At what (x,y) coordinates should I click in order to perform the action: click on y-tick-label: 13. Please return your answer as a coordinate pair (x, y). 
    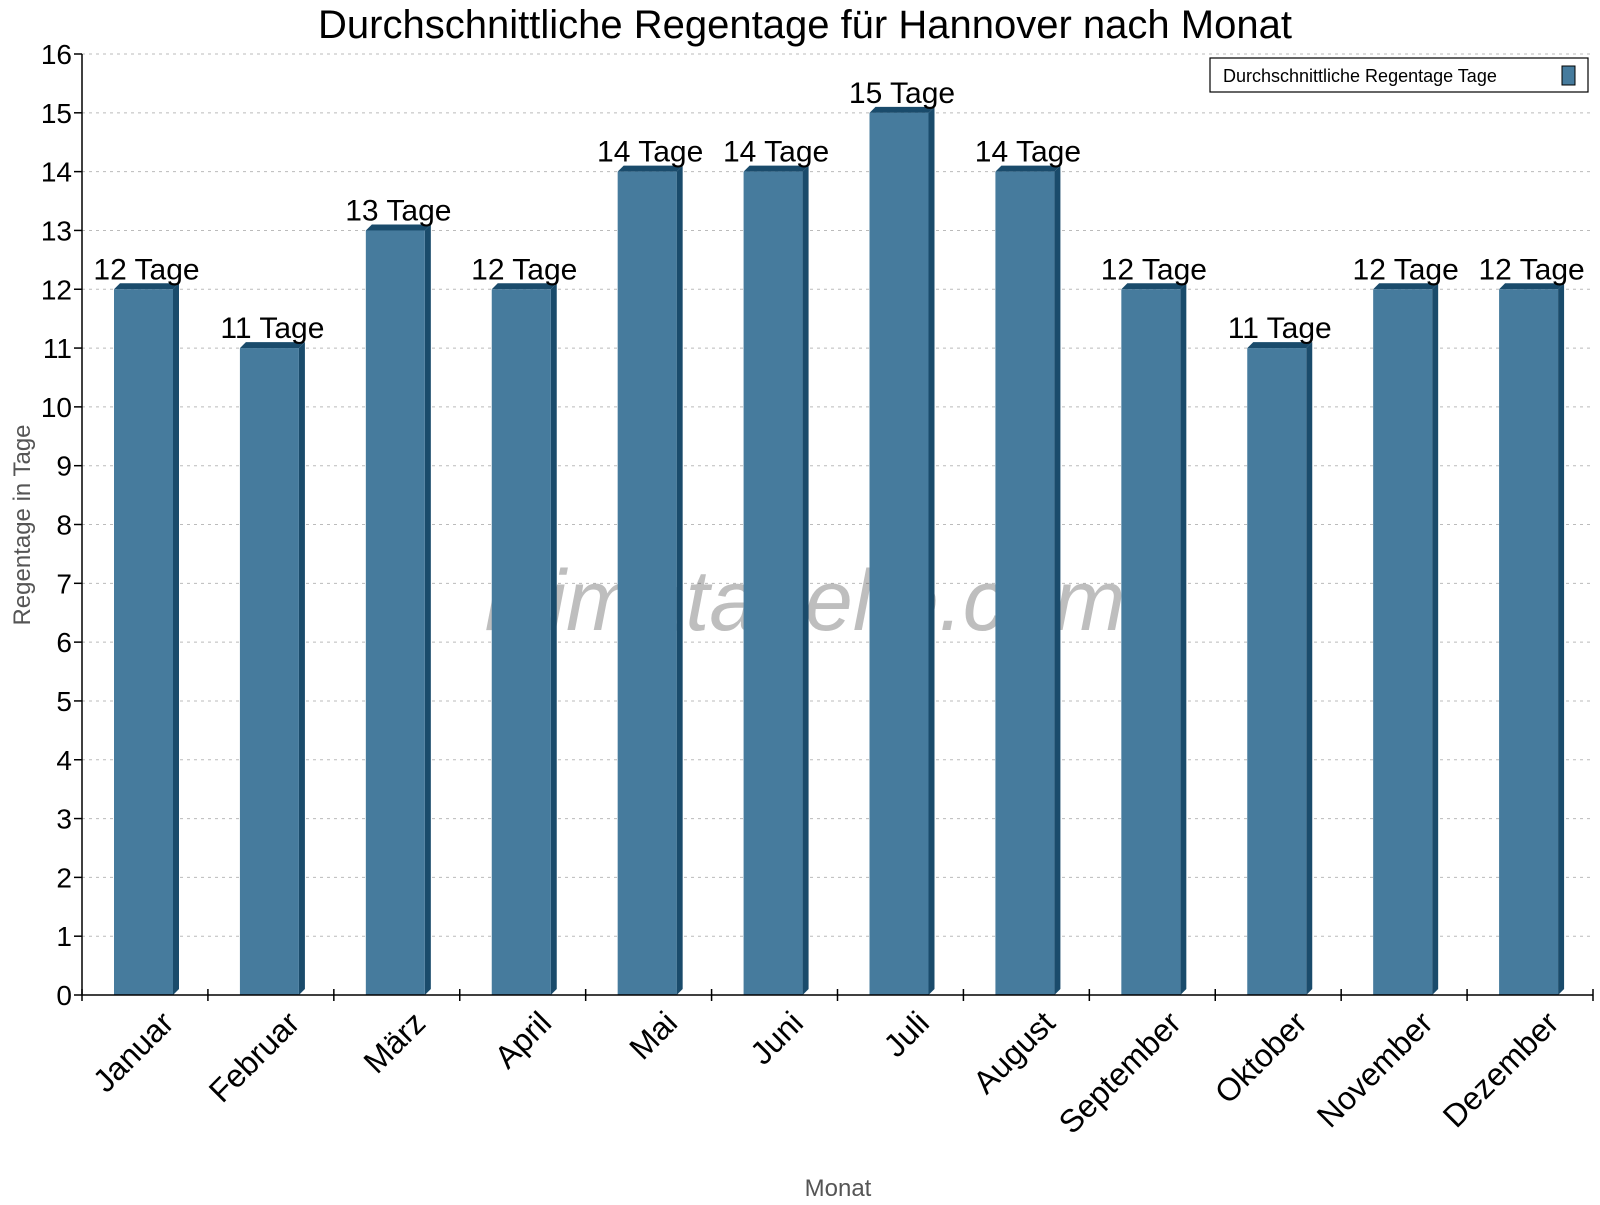
    Looking at the image, I should click on (56, 230).